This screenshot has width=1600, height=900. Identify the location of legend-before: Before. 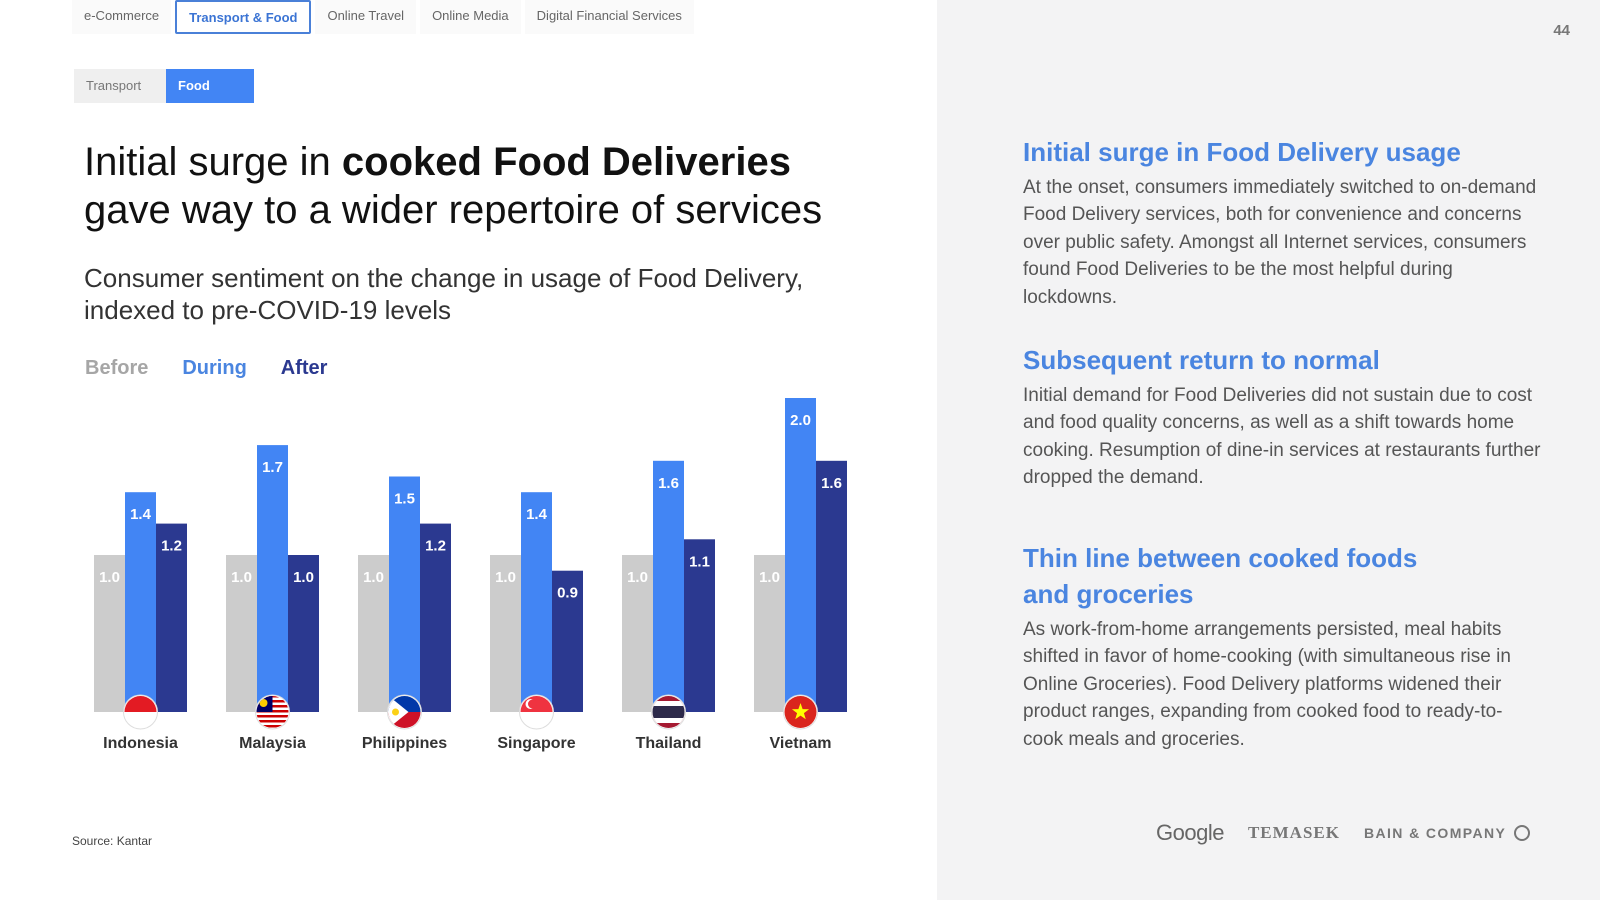
(117, 368).